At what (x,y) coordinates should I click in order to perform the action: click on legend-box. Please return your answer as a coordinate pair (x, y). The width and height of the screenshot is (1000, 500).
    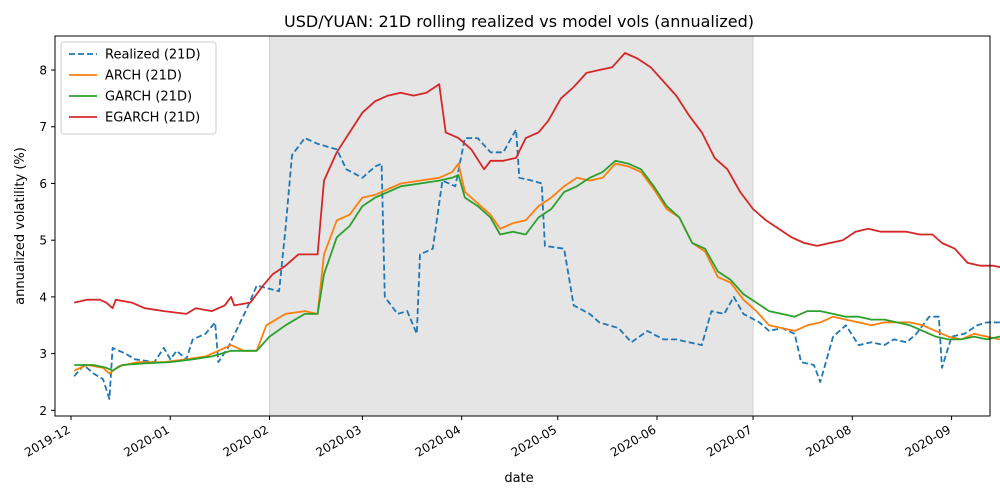
    Looking at the image, I should click on (138, 88).